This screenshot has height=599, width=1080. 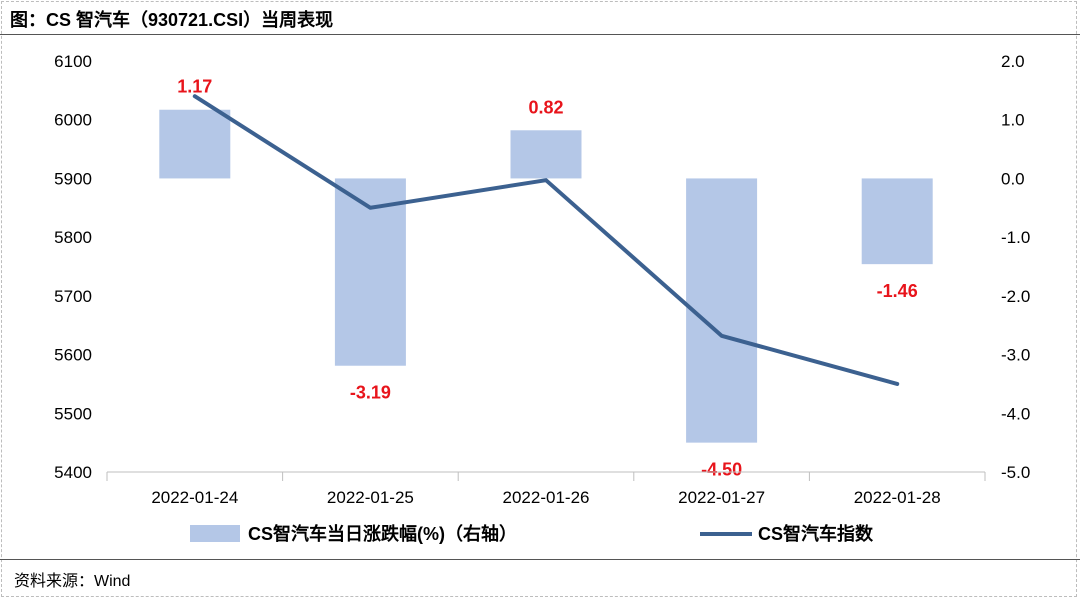 I want to click on right-tick-label: -2.0, so click(x=1015, y=296).